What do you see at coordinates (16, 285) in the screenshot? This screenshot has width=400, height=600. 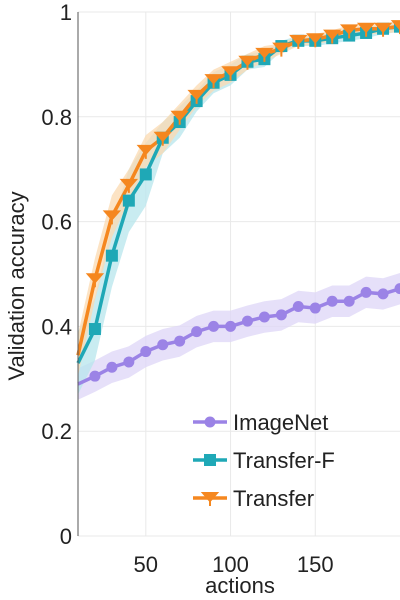 I see `y-axis-label: Validation accuracy` at bounding box center [16, 285].